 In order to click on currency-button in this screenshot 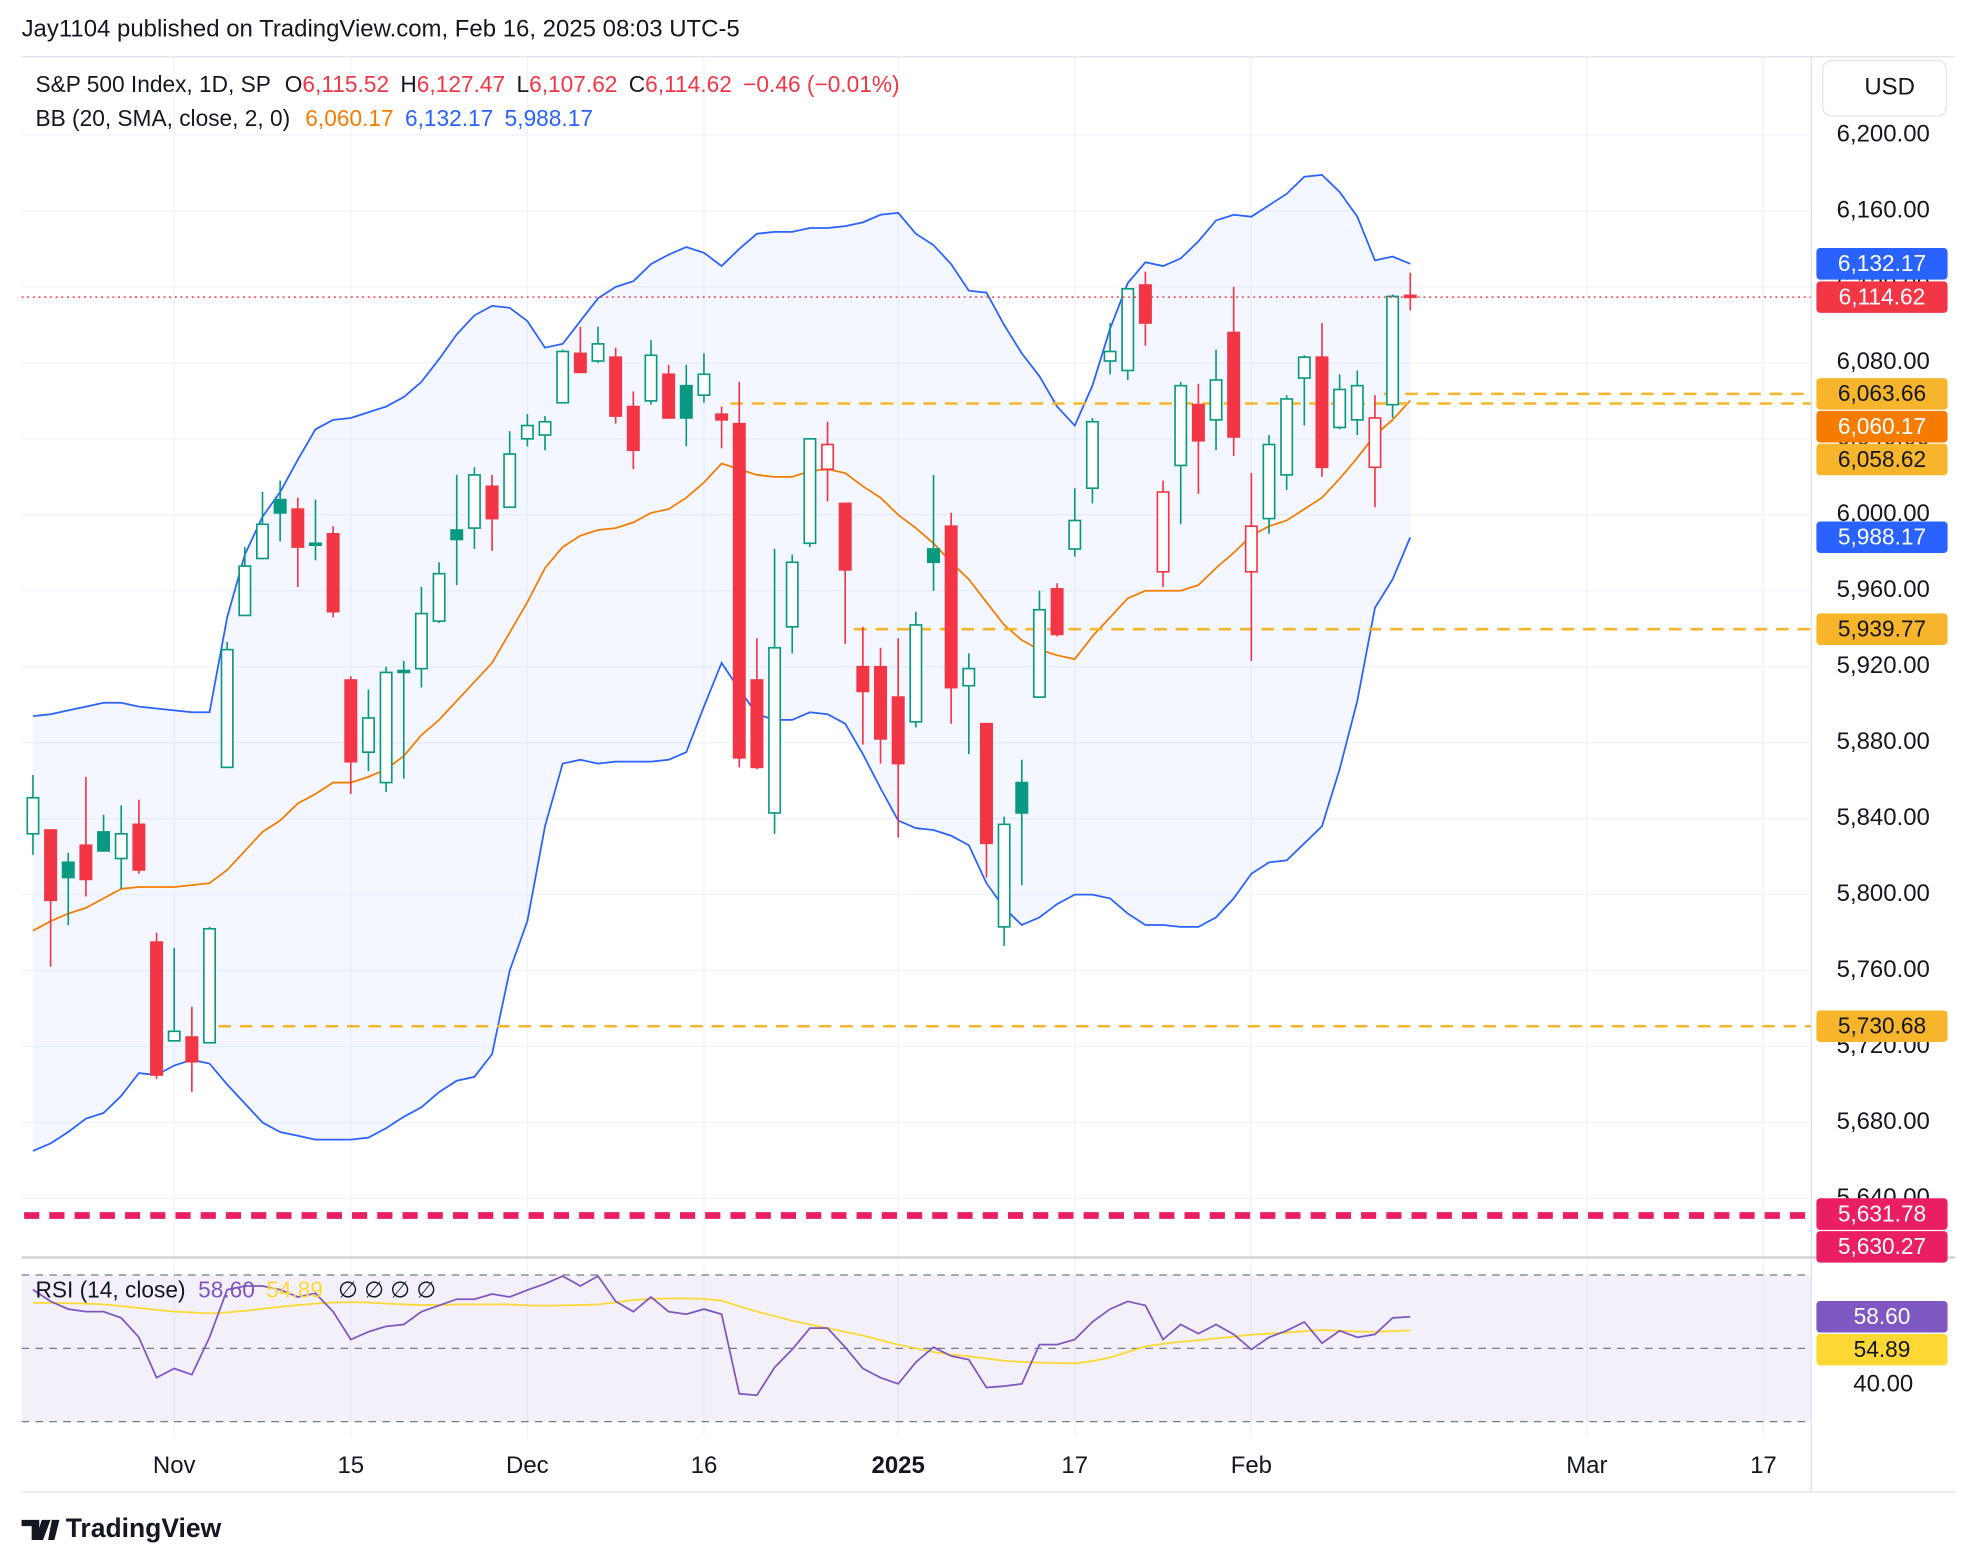, I will do `click(1884, 88)`.